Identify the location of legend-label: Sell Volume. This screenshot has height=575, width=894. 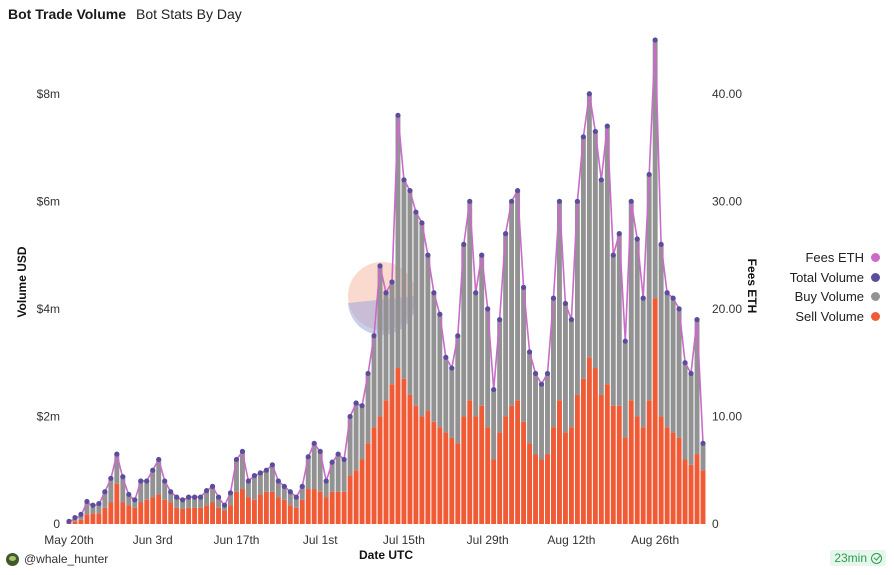
(829, 316).